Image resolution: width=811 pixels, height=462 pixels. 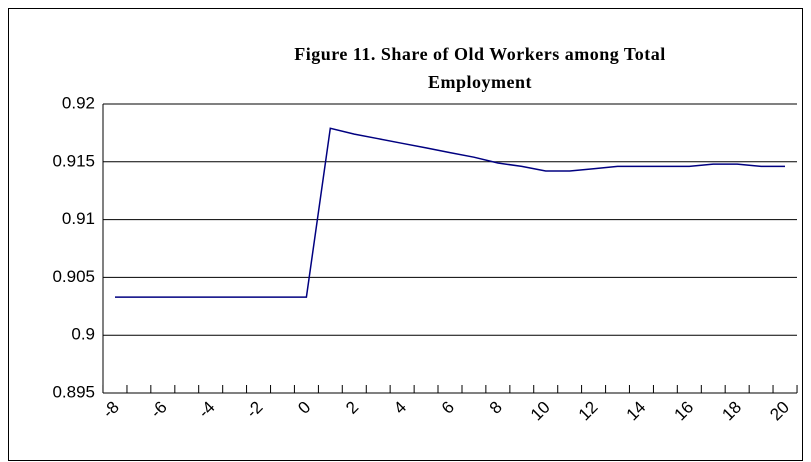 What do you see at coordinates (254, 410) in the screenshot?
I see `x-tick-label: -2` at bounding box center [254, 410].